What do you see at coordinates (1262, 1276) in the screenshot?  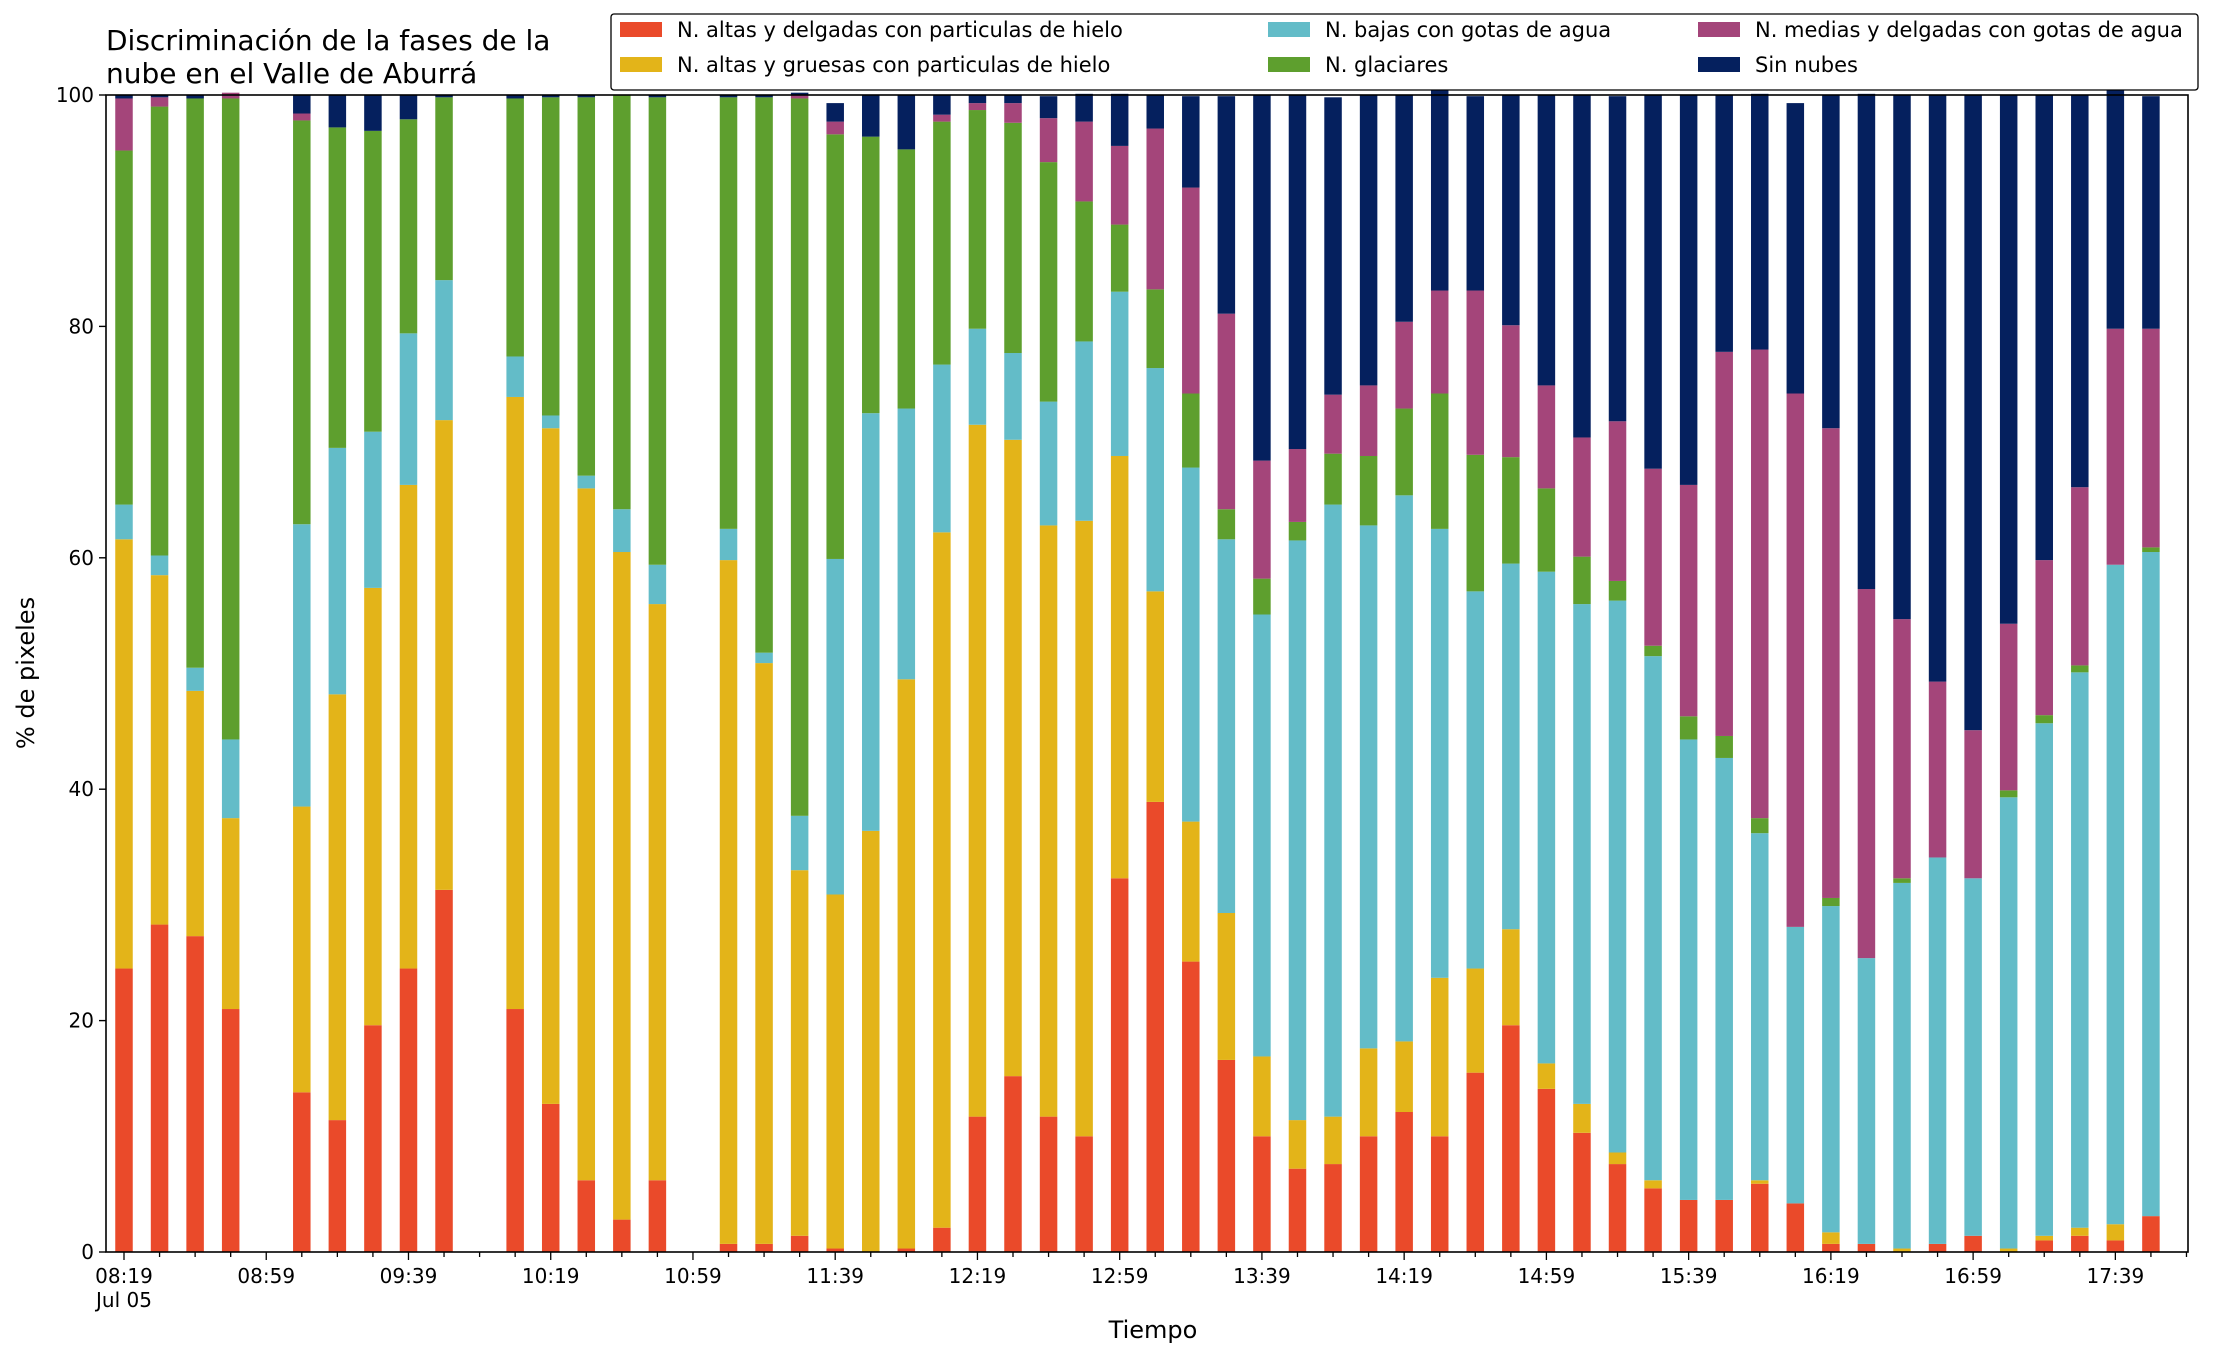 I see `x-tick-label: 13:39` at bounding box center [1262, 1276].